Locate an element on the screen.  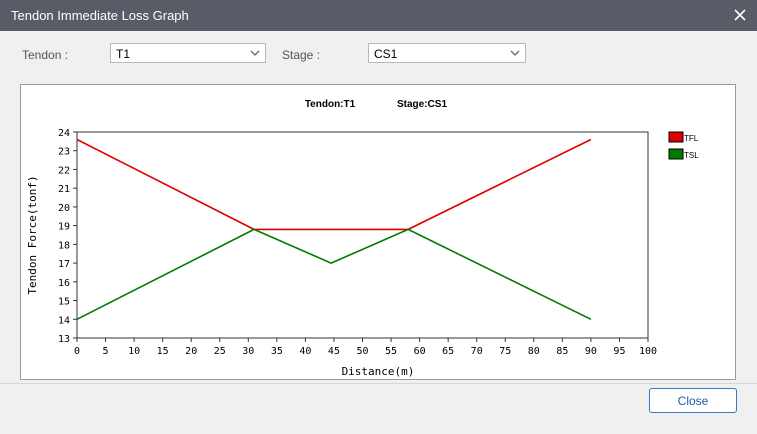
title-bar: Tendon Immediate Loss Graph is located at coordinates (378, 15).